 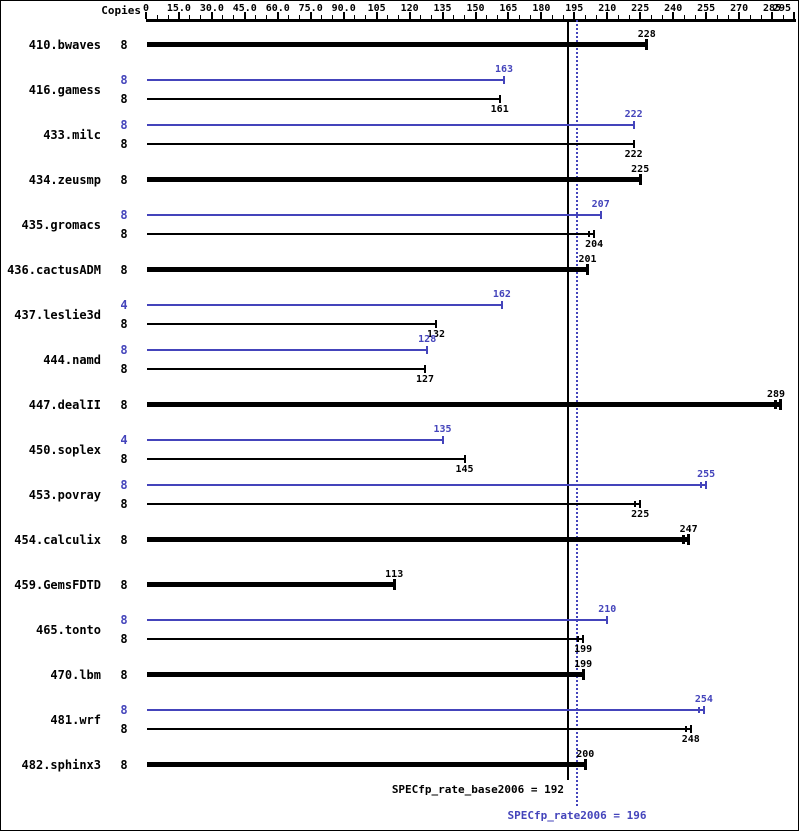 What do you see at coordinates (782, 8) in the screenshot?
I see `axis-tick-label: 295` at bounding box center [782, 8].